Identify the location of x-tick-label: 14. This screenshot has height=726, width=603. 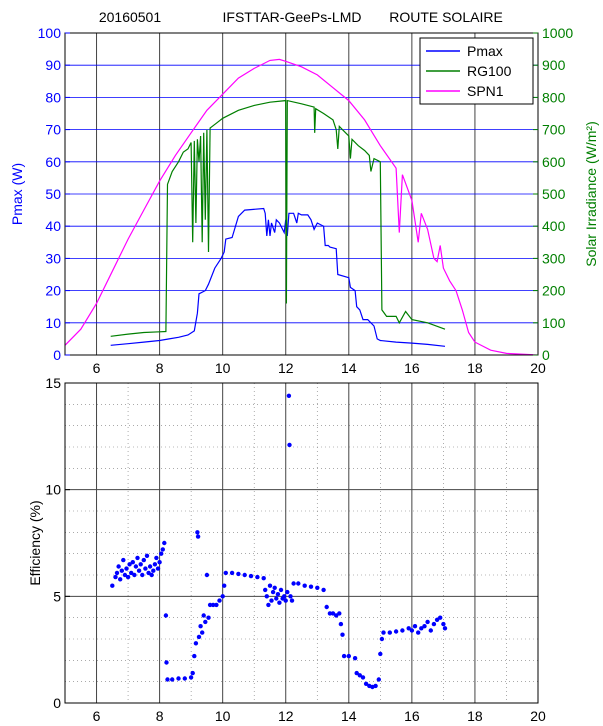
(349, 368).